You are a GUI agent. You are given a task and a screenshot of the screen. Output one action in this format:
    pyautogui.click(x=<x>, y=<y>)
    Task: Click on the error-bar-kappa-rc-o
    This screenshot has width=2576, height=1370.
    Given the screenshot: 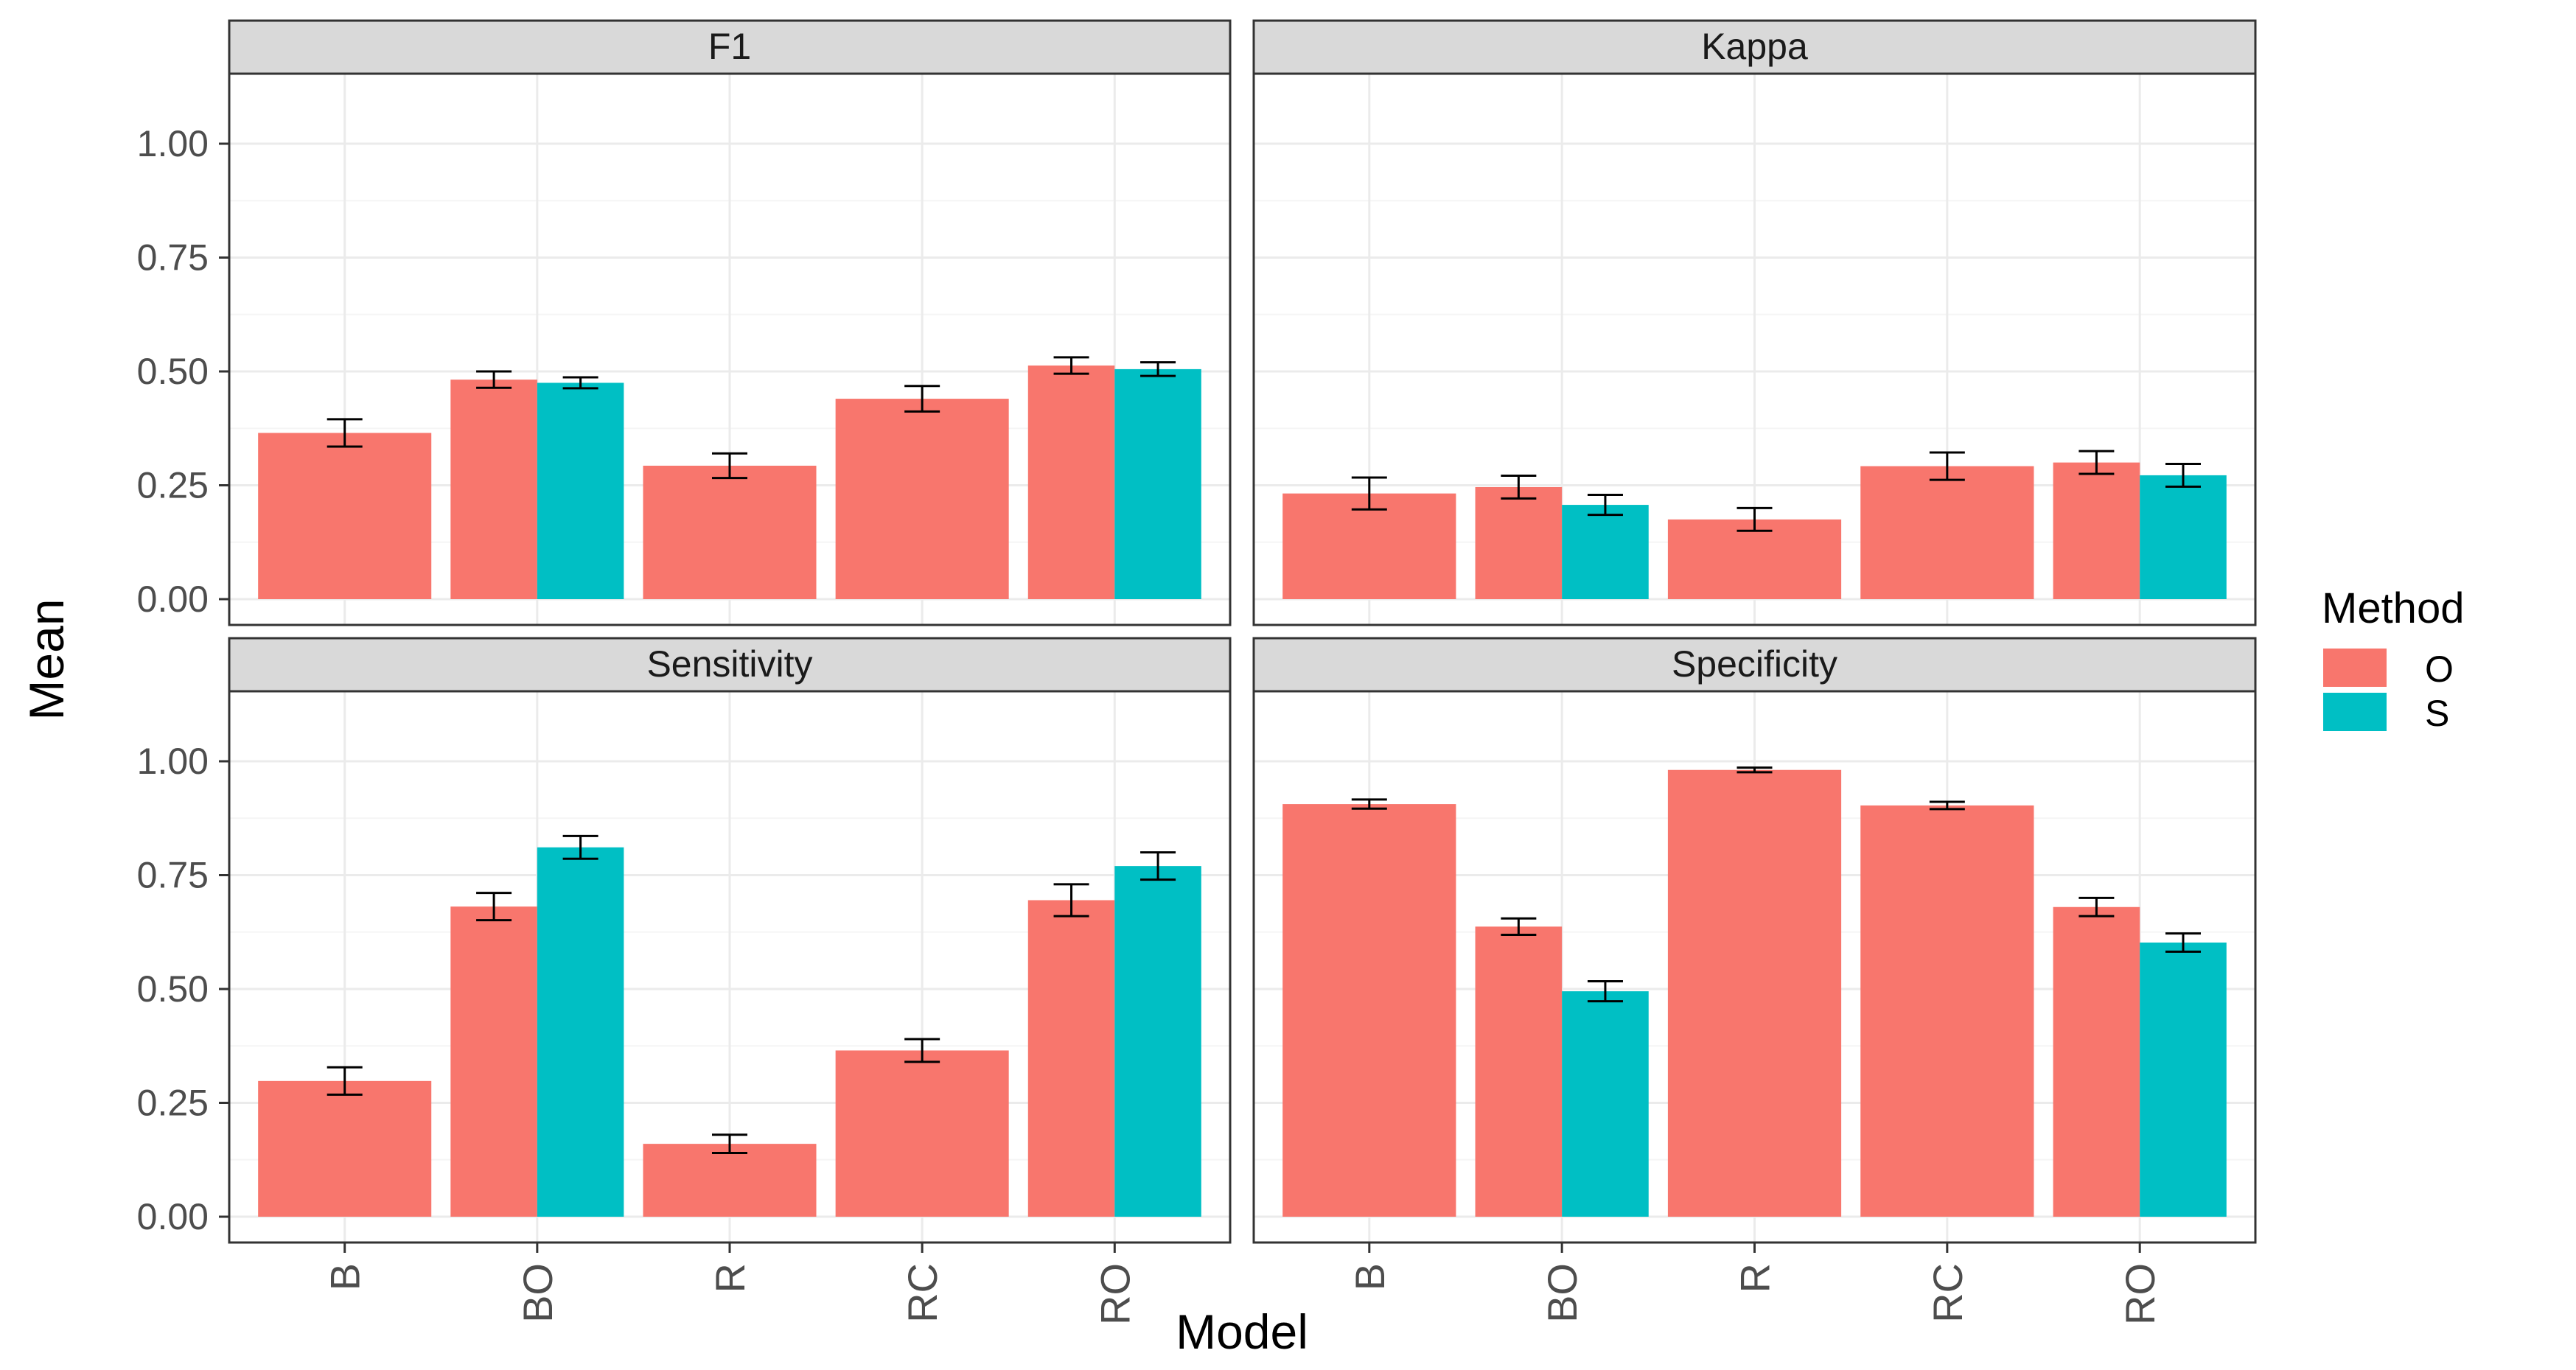 What is the action you would take?
    pyautogui.click(x=1947, y=466)
    